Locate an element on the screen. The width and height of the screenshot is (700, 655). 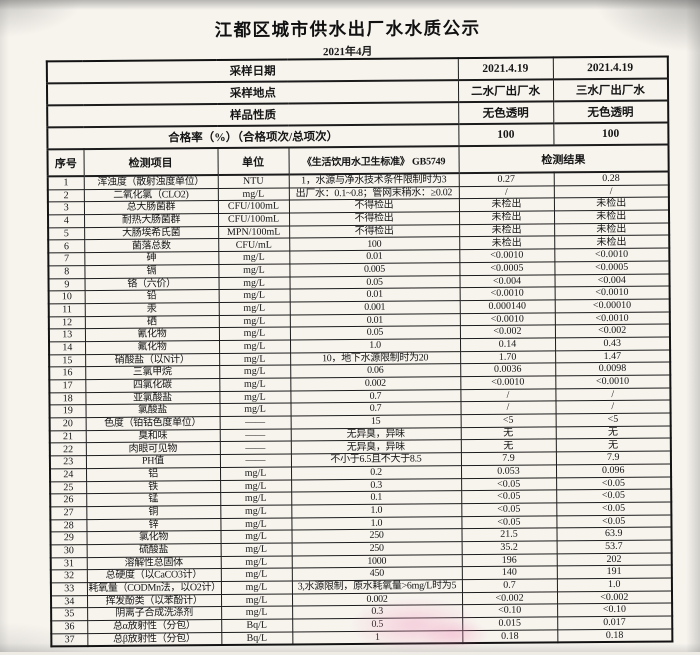
result-plant2-cell: 0.14 is located at coordinates (507, 344).